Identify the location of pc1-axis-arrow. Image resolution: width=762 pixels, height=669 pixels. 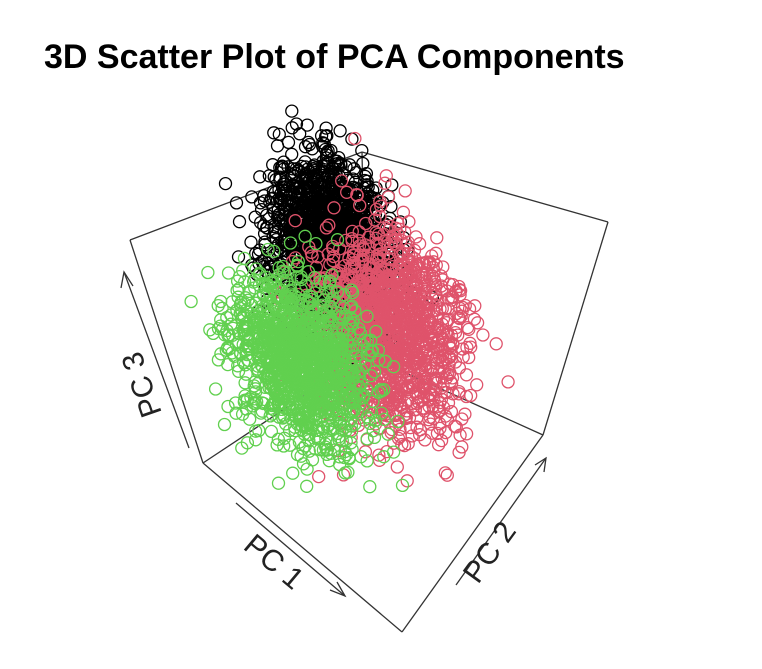
(290, 549).